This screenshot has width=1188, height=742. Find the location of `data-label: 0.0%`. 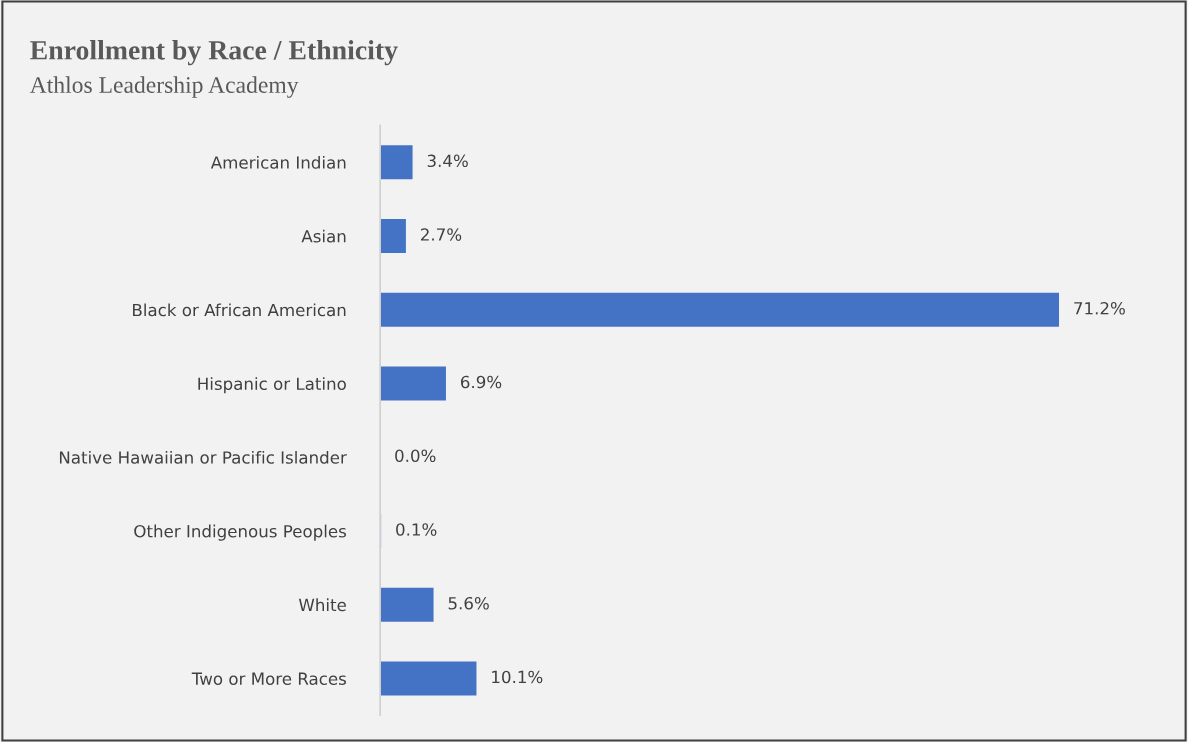

data-label: 0.0% is located at coordinates (415, 456).